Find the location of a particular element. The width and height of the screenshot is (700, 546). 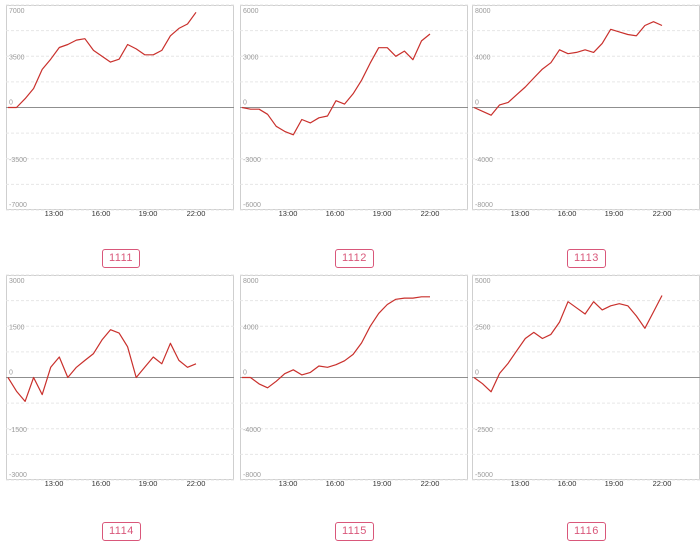

chart-id-badge: 1112 is located at coordinates (354, 258).